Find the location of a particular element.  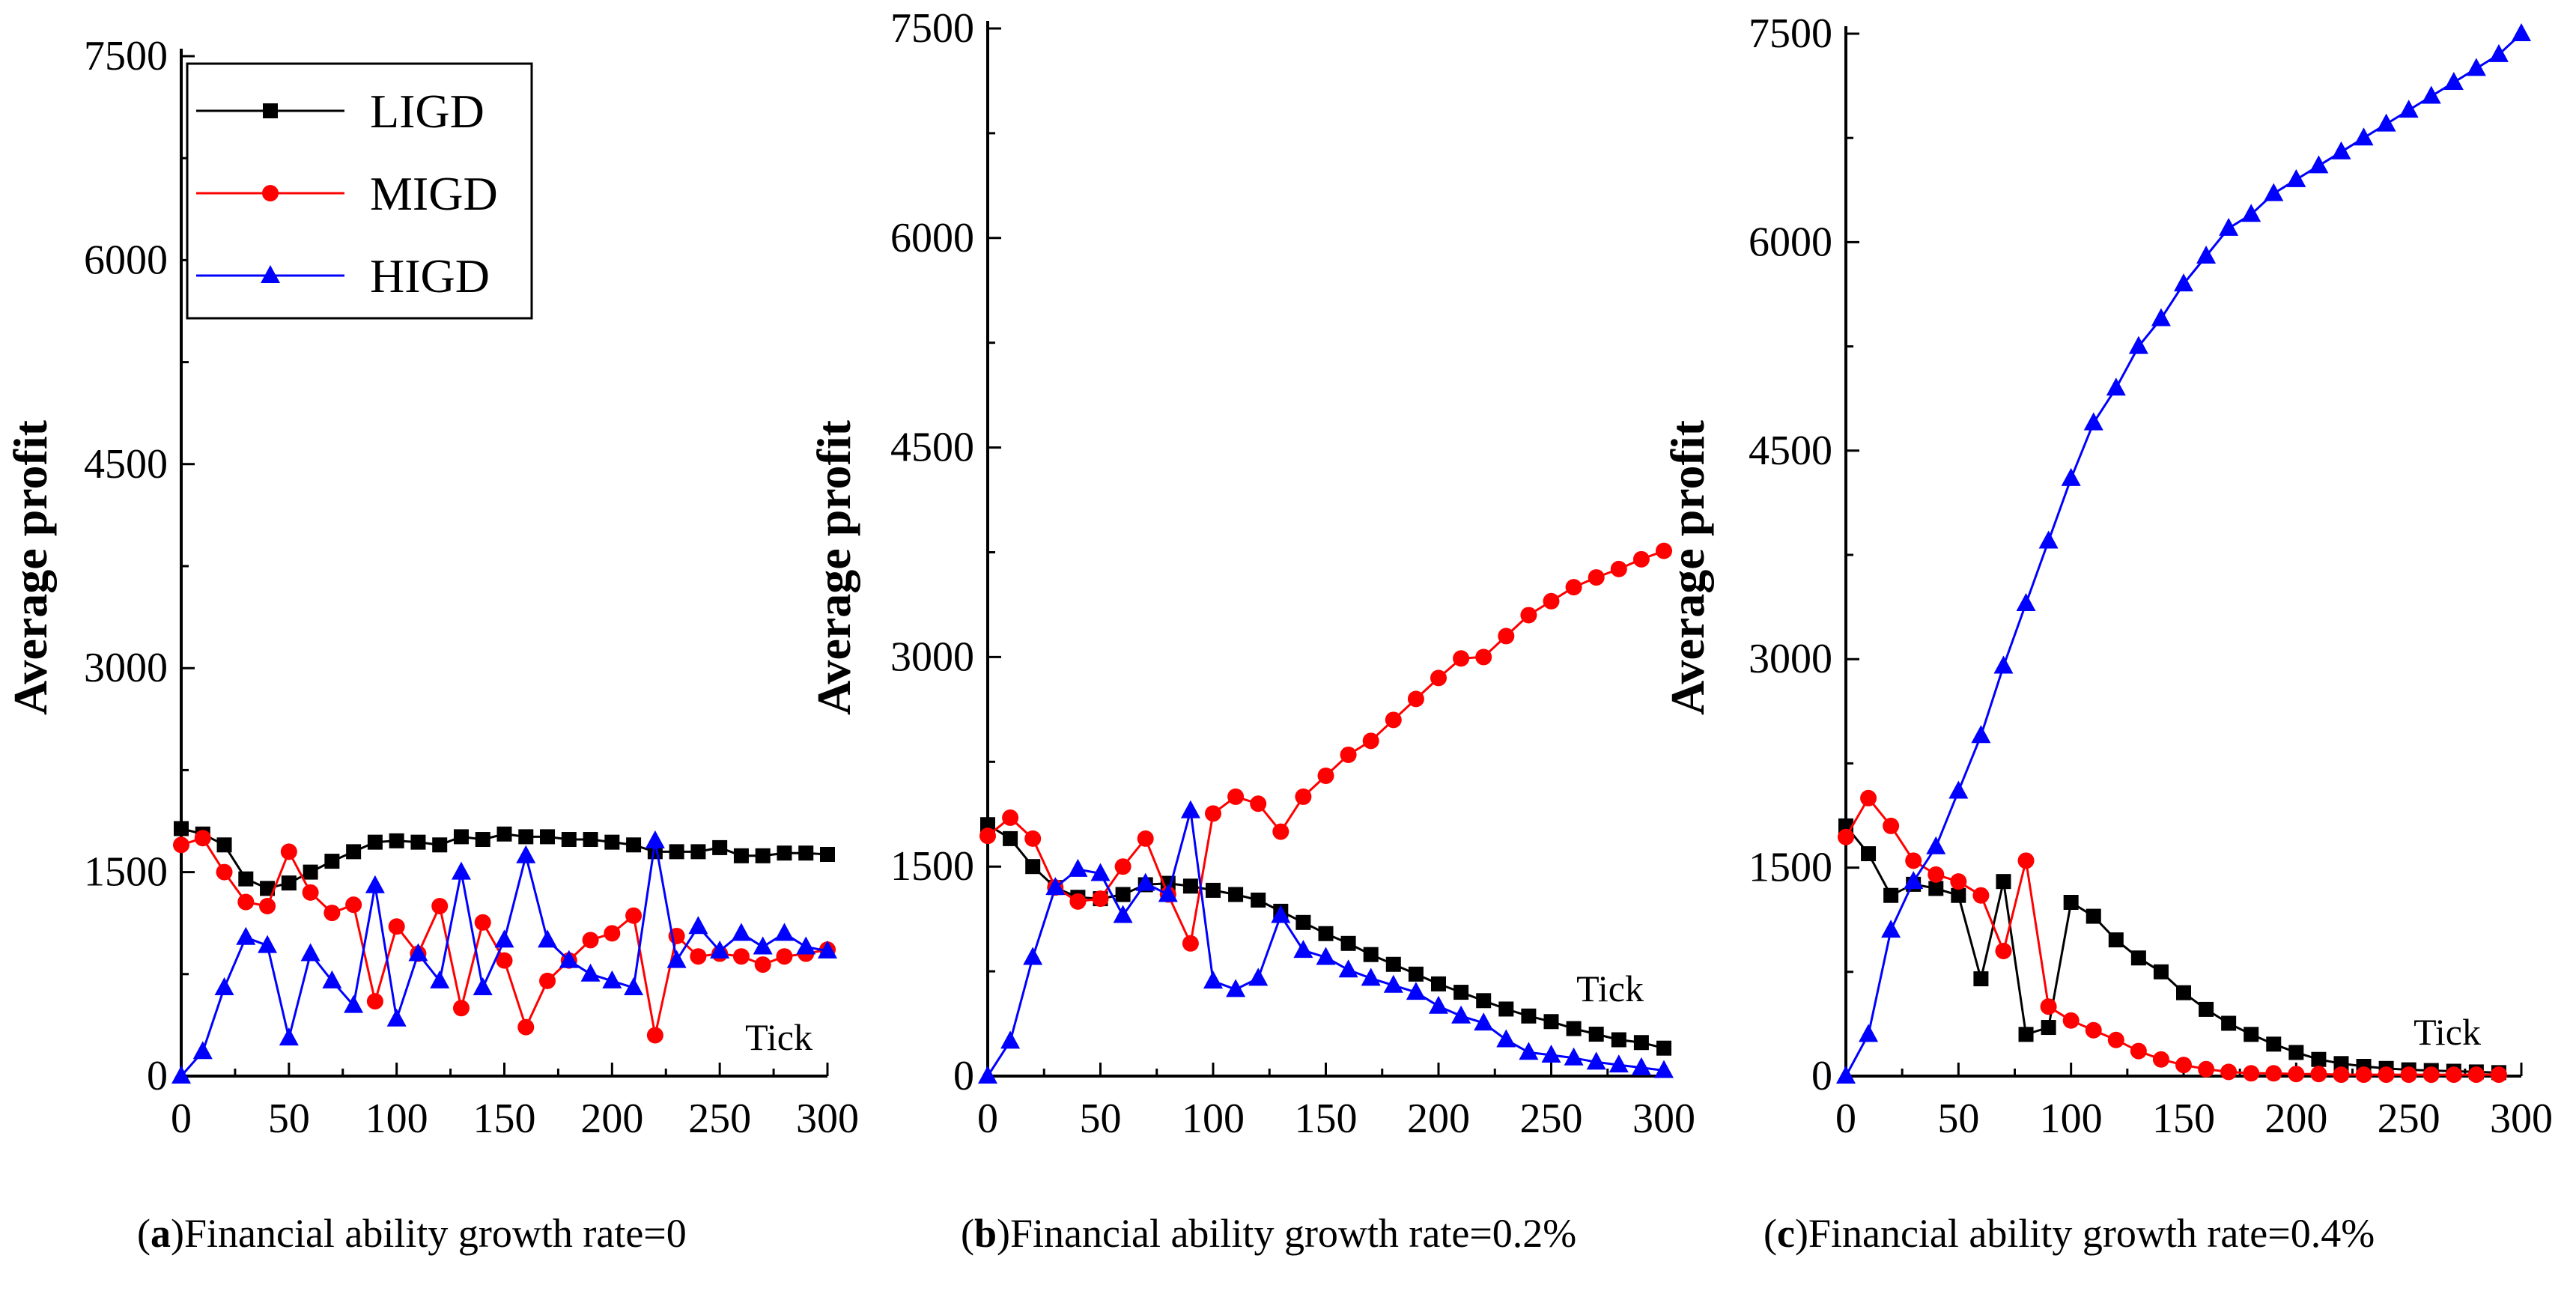

x-tick-label: 0 is located at coordinates (181, 1119).